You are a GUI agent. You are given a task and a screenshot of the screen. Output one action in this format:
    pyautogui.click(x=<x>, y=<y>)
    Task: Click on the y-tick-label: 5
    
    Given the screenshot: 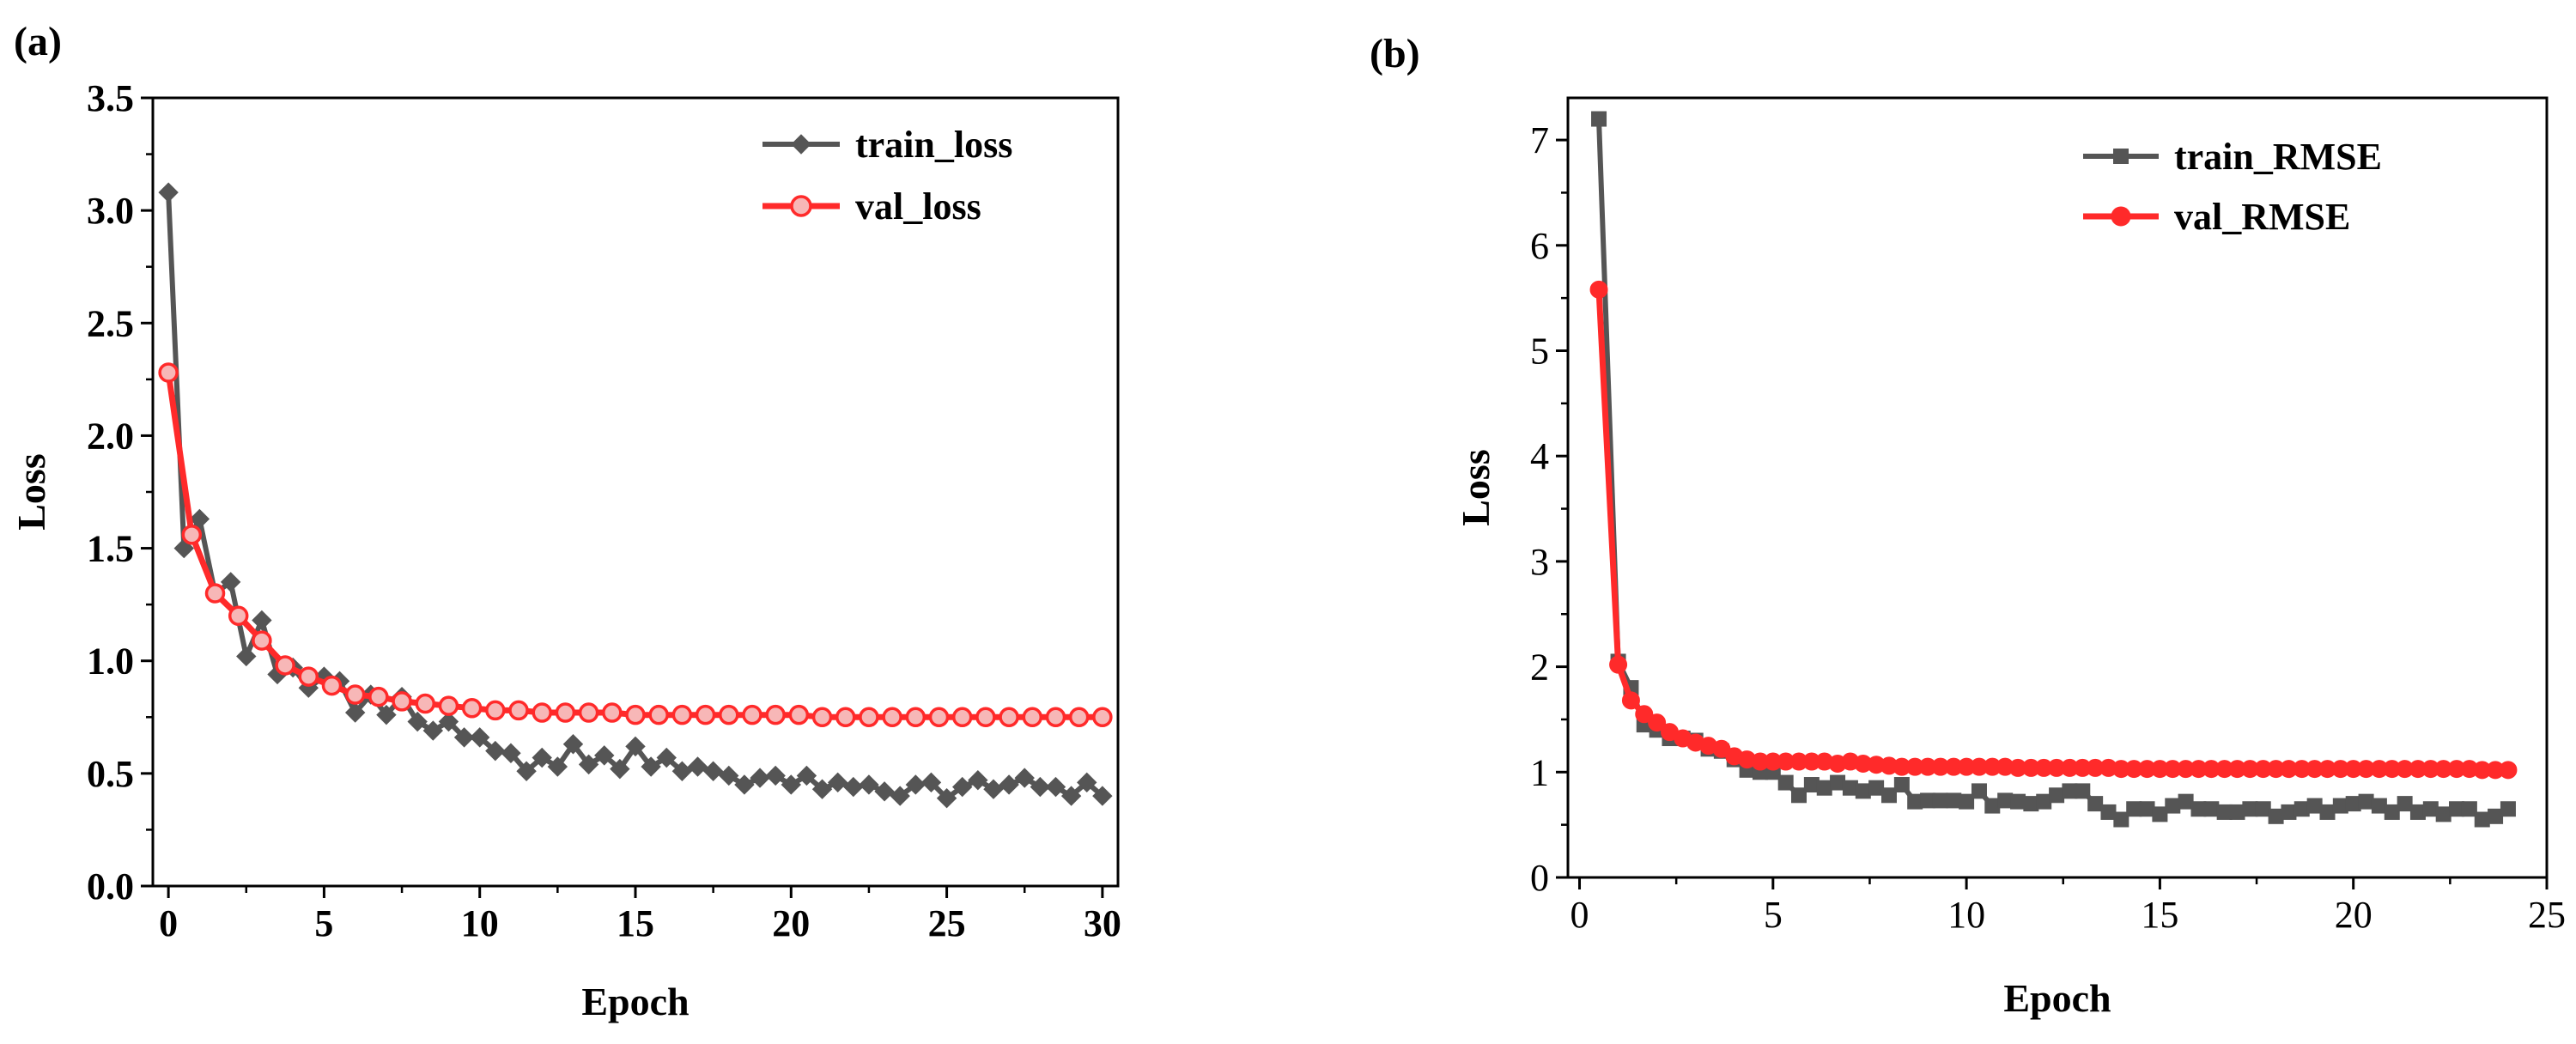 What is the action you would take?
    pyautogui.click(x=1539, y=351)
    